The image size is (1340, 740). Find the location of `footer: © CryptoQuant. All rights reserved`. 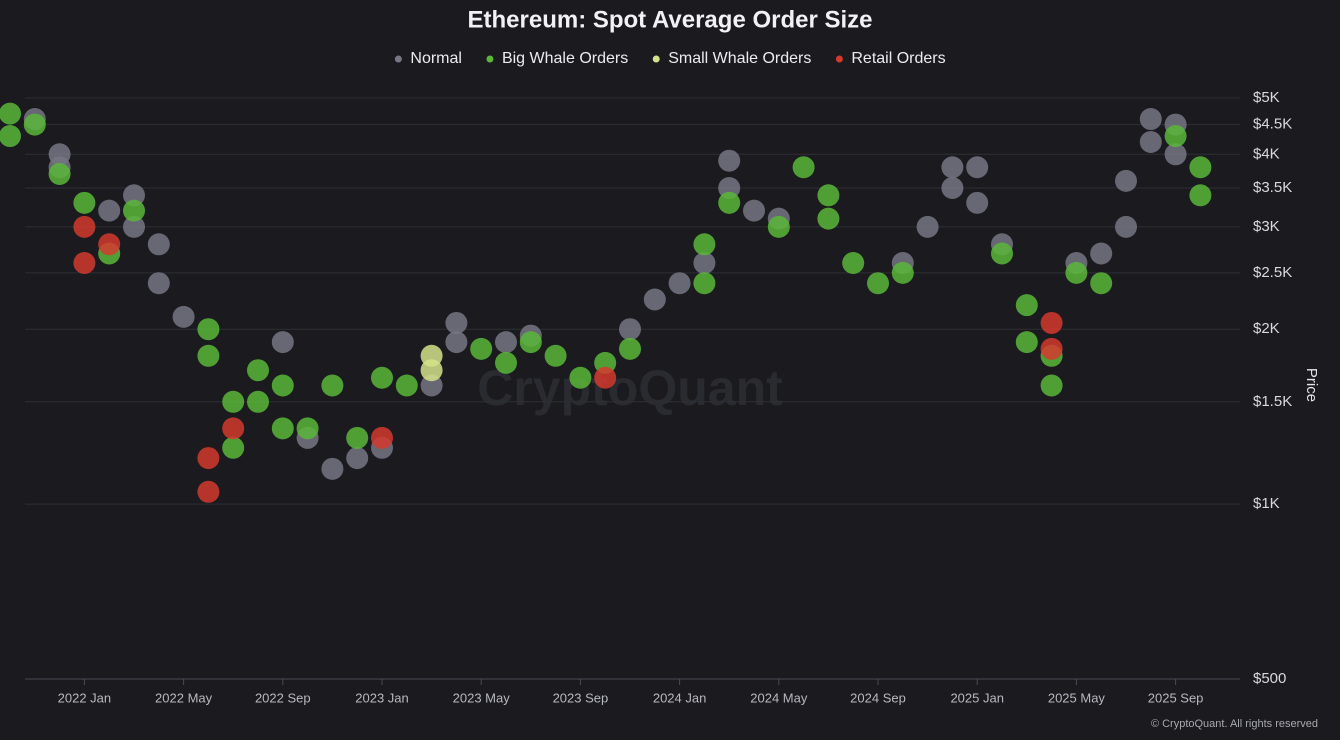

footer: © CryptoQuant. All rights reserved is located at coordinates (1234, 724).